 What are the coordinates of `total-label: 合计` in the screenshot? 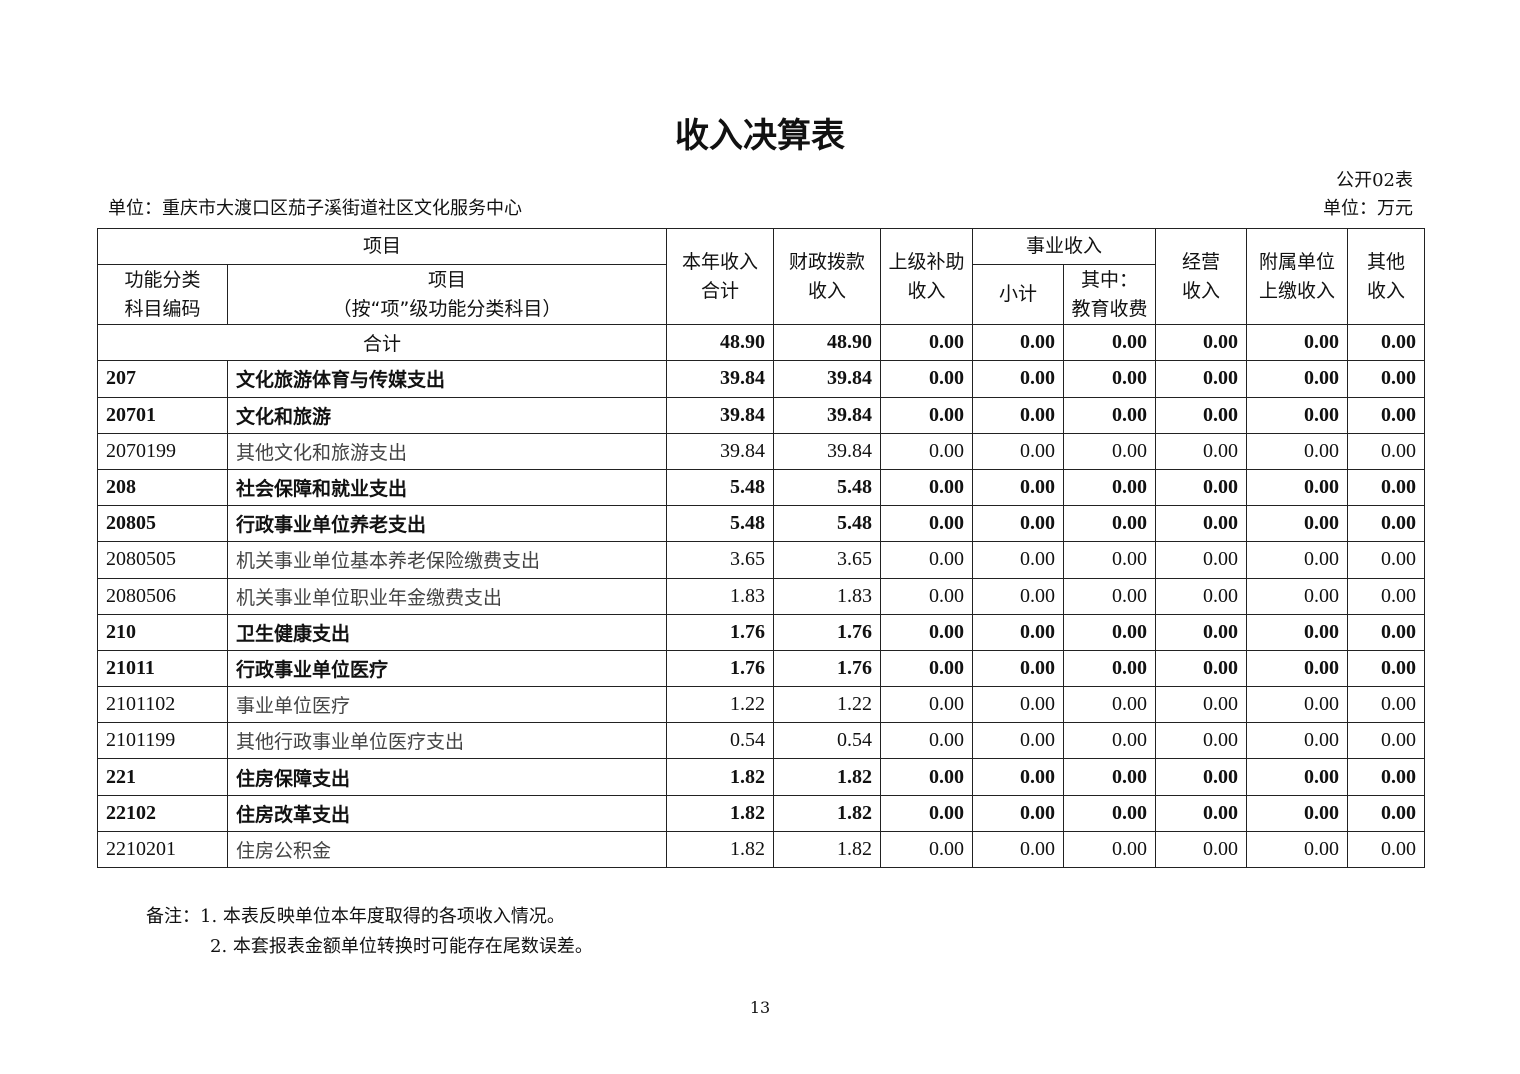 It's located at (382, 343).